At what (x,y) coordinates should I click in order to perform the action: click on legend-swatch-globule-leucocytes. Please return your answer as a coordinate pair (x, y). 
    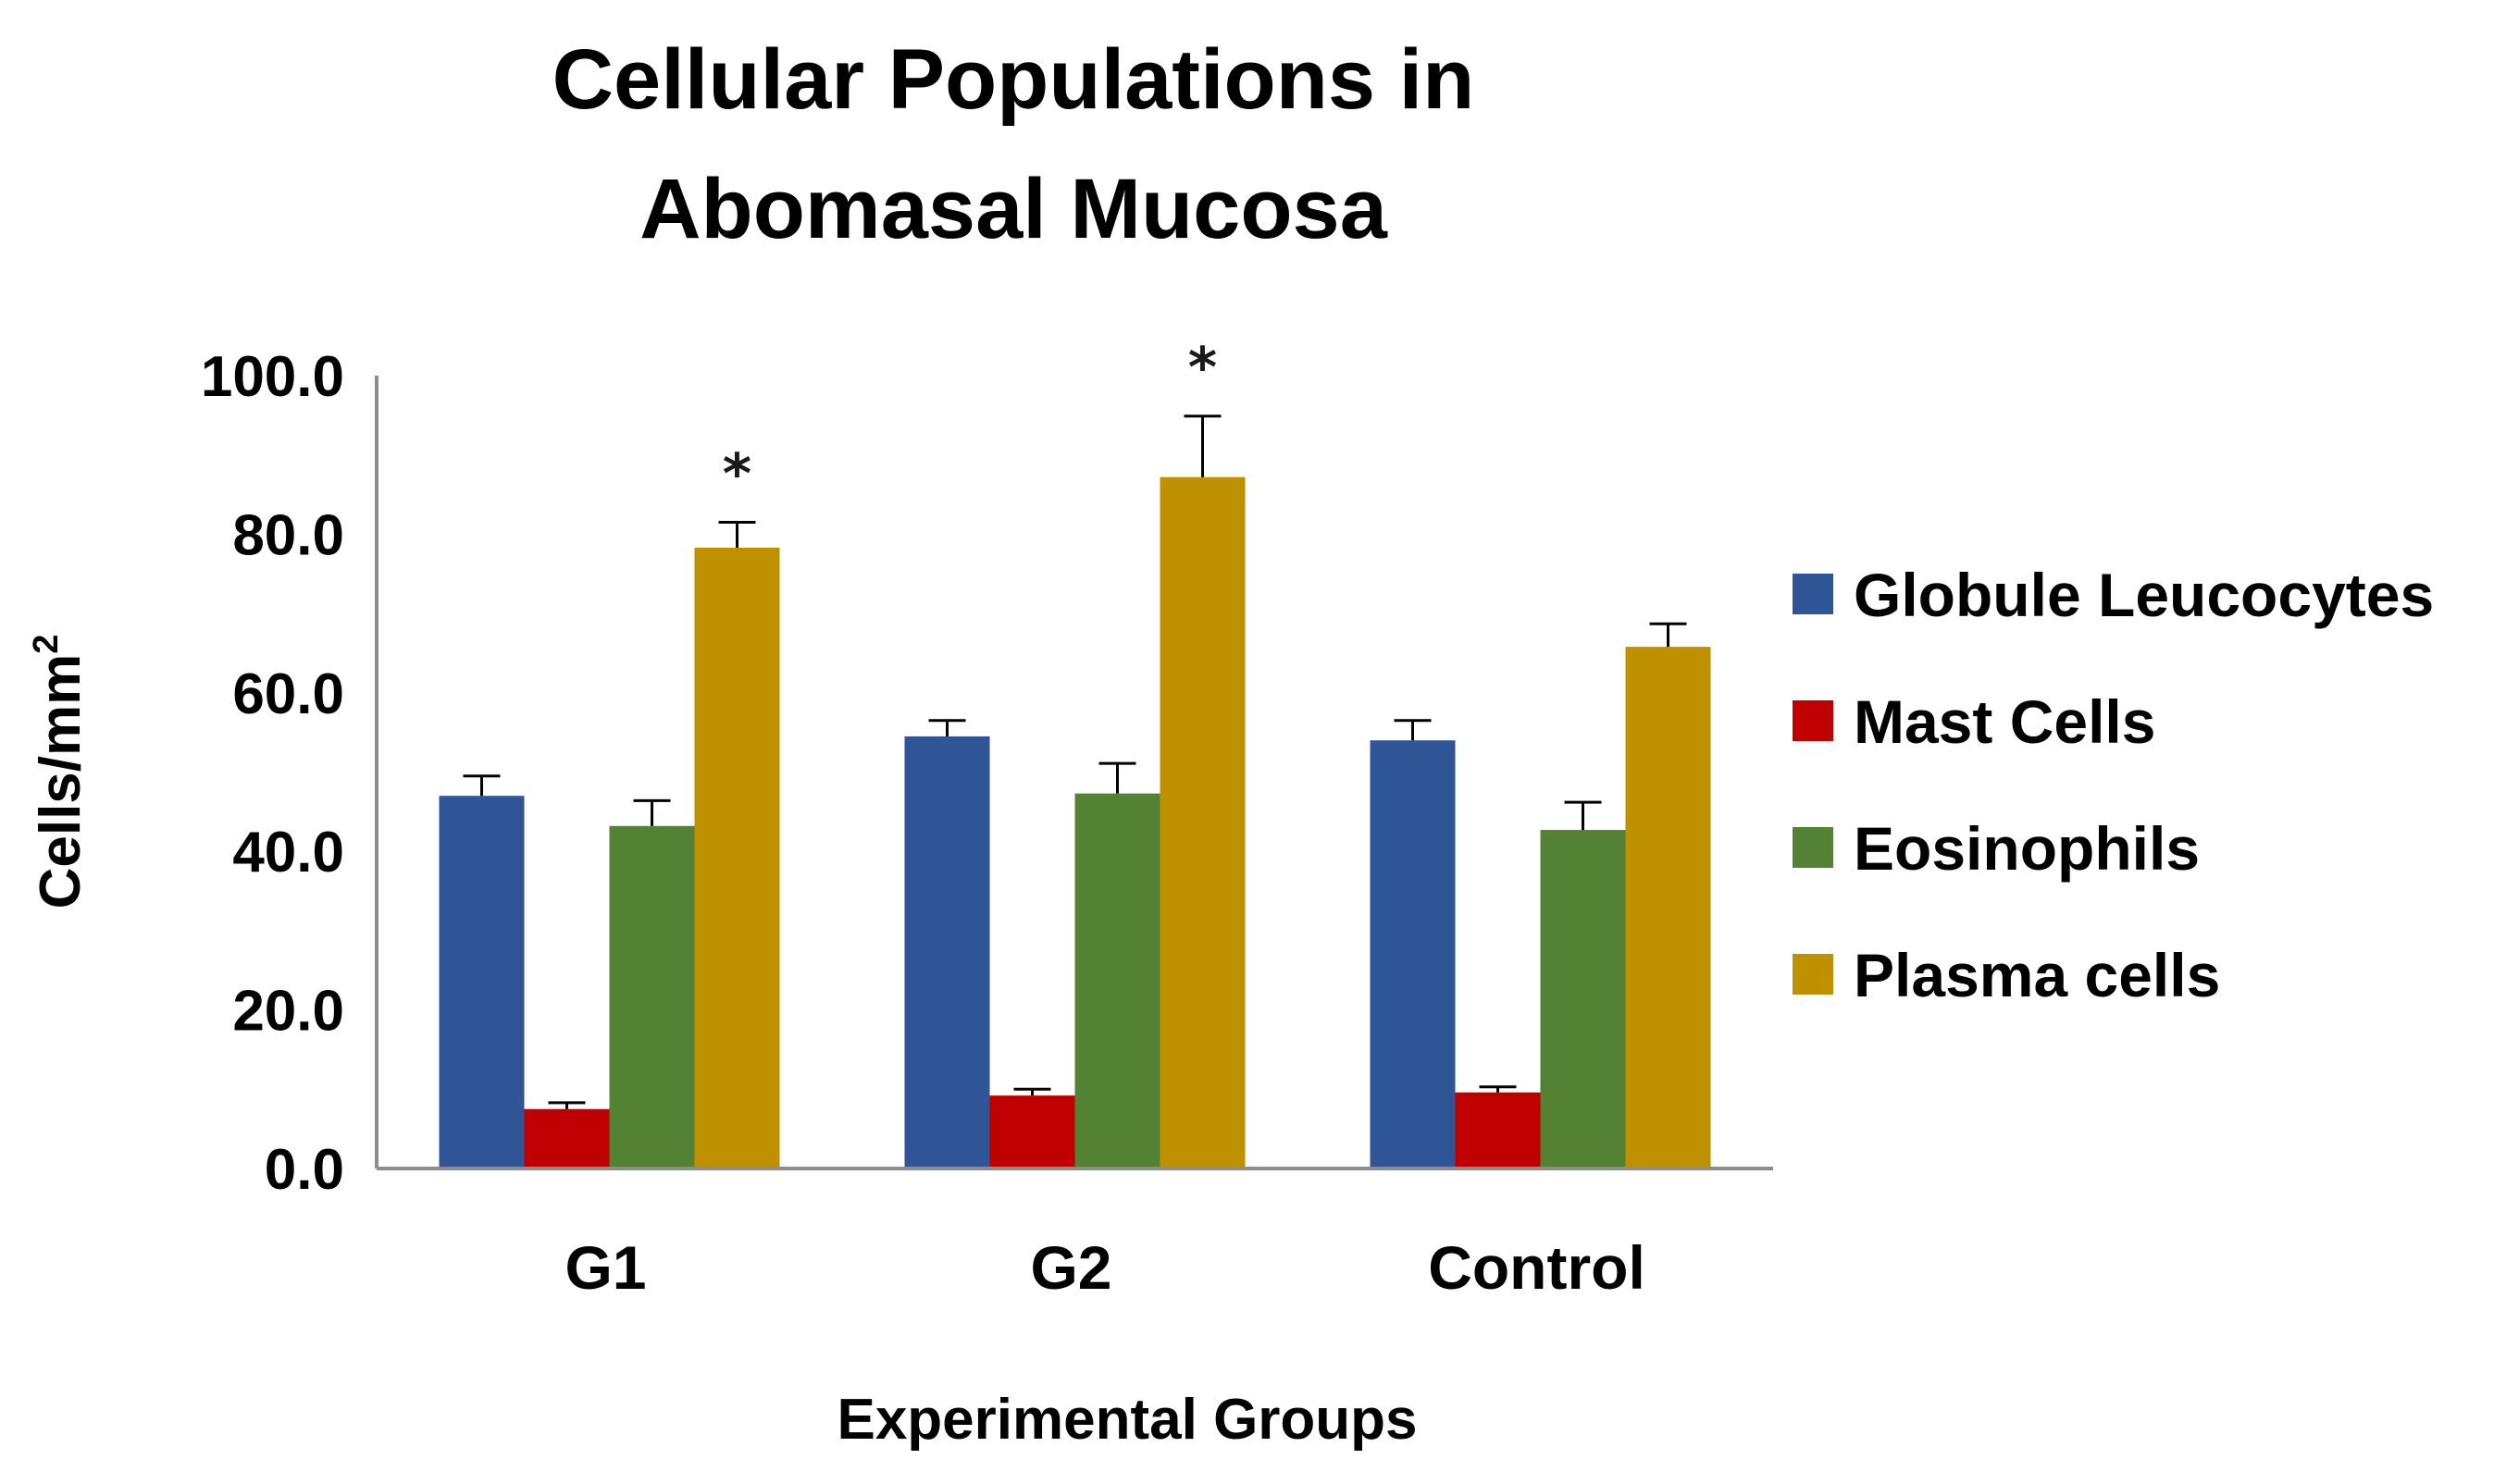
    Looking at the image, I should click on (1813, 594).